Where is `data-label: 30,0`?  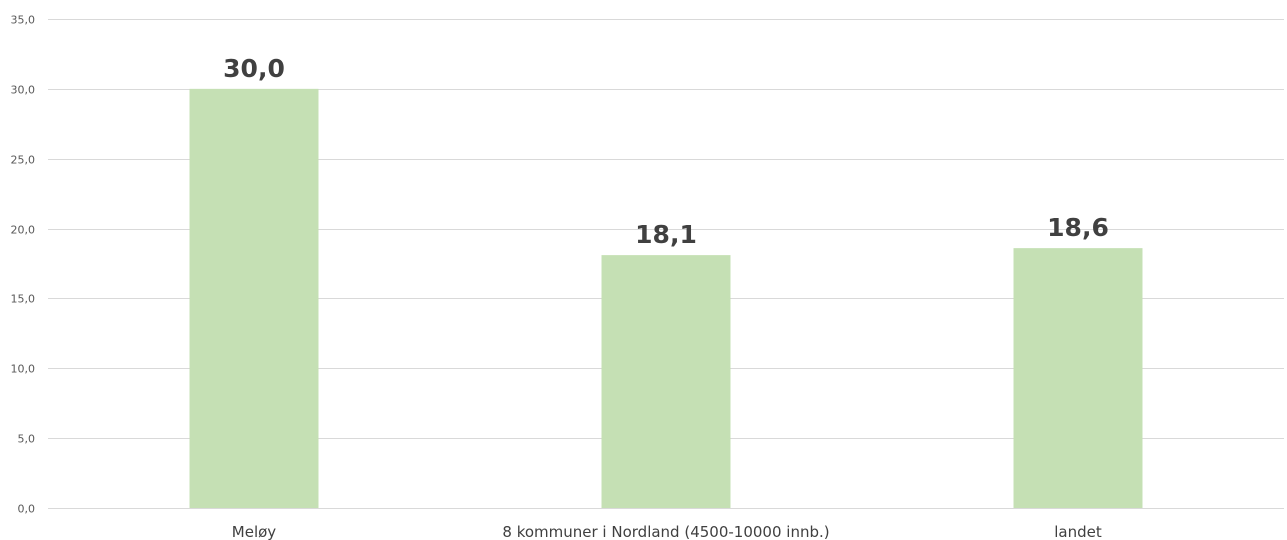
data-label: 30,0 is located at coordinates (254, 68).